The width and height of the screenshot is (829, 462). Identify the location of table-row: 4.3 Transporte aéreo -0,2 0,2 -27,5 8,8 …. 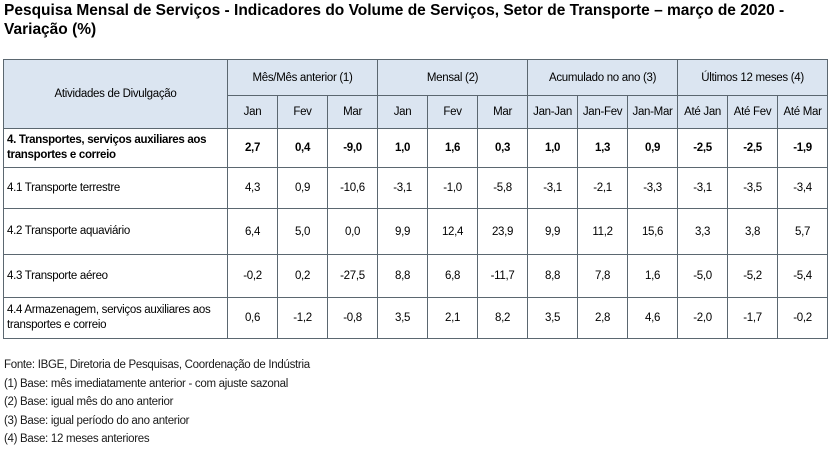
(416, 276).